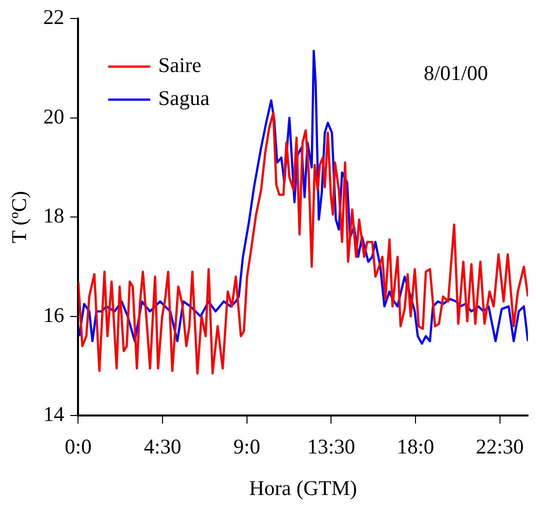 The image size is (536, 510). What do you see at coordinates (246, 446) in the screenshot?
I see `x-tick-label: 9:0` at bounding box center [246, 446].